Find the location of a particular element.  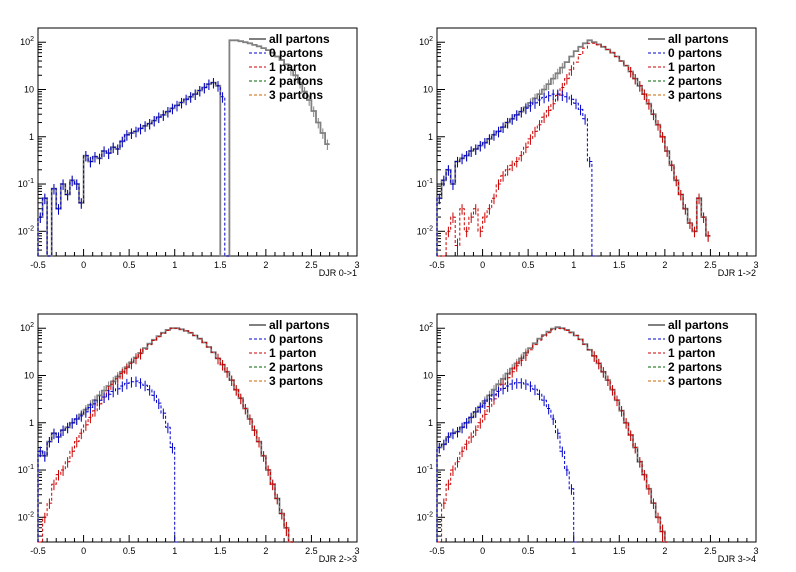

x-axis-title: DJR 1->2 is located at coordinates (737, 273).